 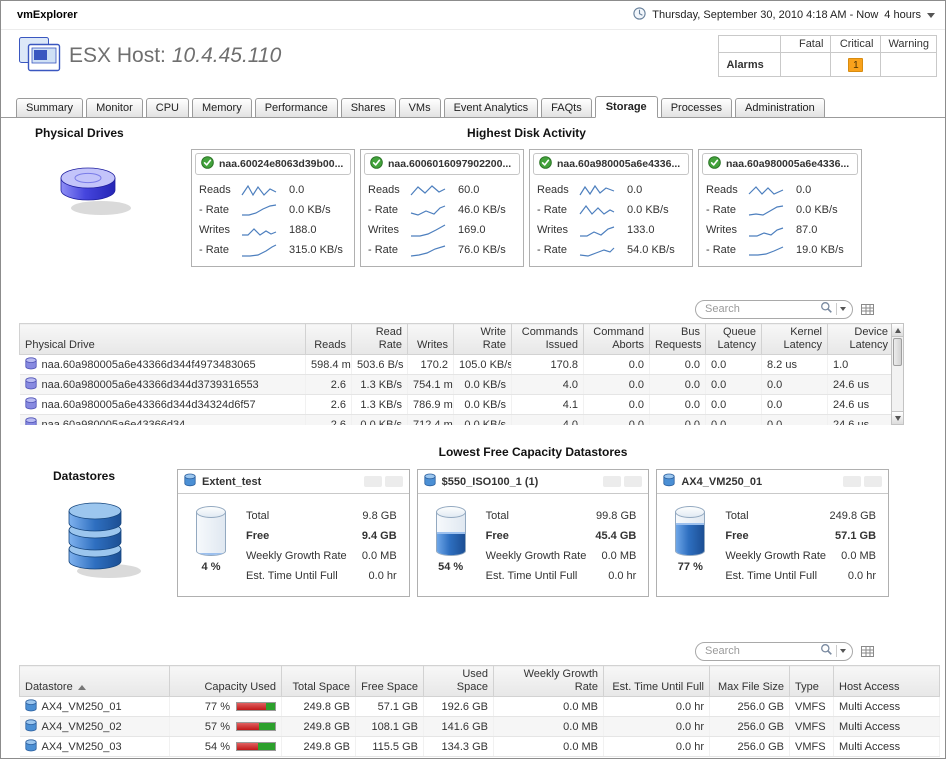 I want to click on cell-device-latency: 24.6 us, so click(x=859, y=384).